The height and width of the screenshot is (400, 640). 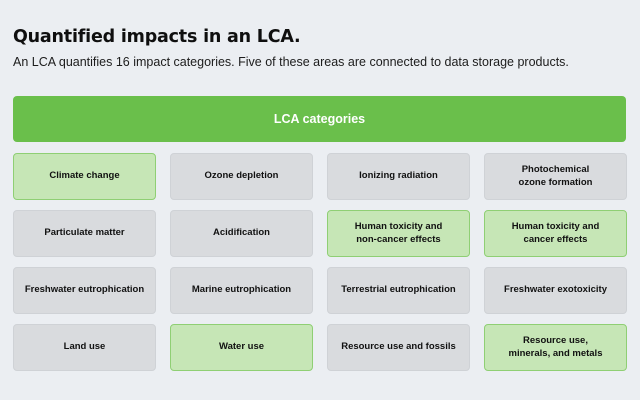 I want to click on page-title: Quantified impacts in an LCA., so click(x=157, y=37).